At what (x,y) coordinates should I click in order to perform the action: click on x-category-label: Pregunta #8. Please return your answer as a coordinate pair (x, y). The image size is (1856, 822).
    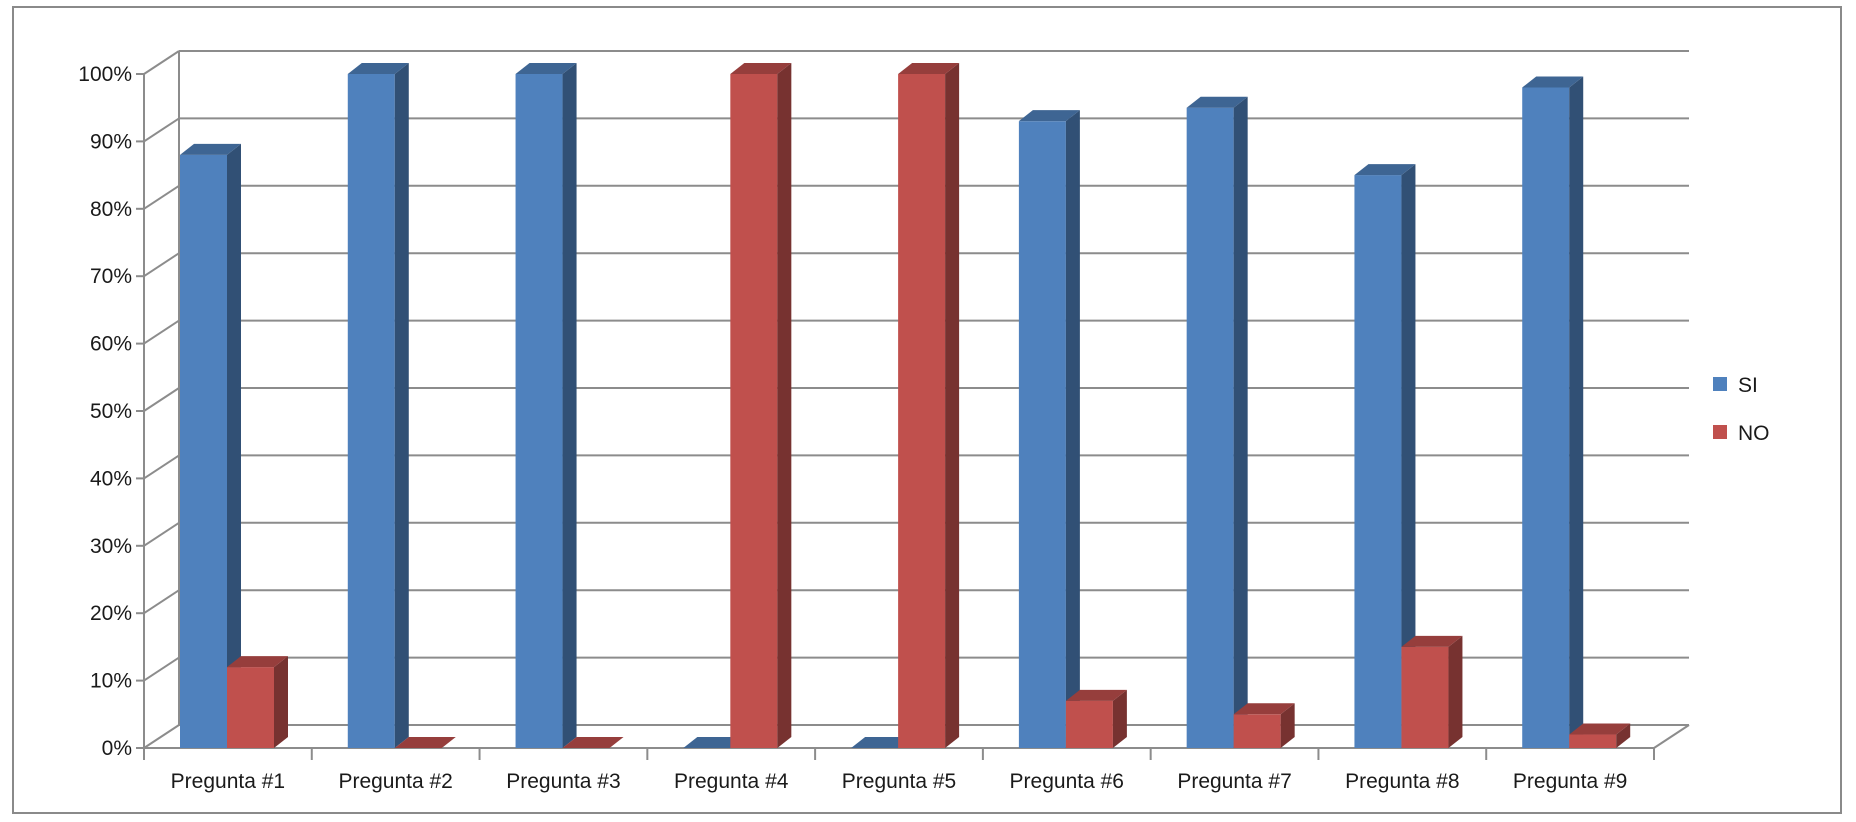
    Looking at the image, I should click on (1402, 781).